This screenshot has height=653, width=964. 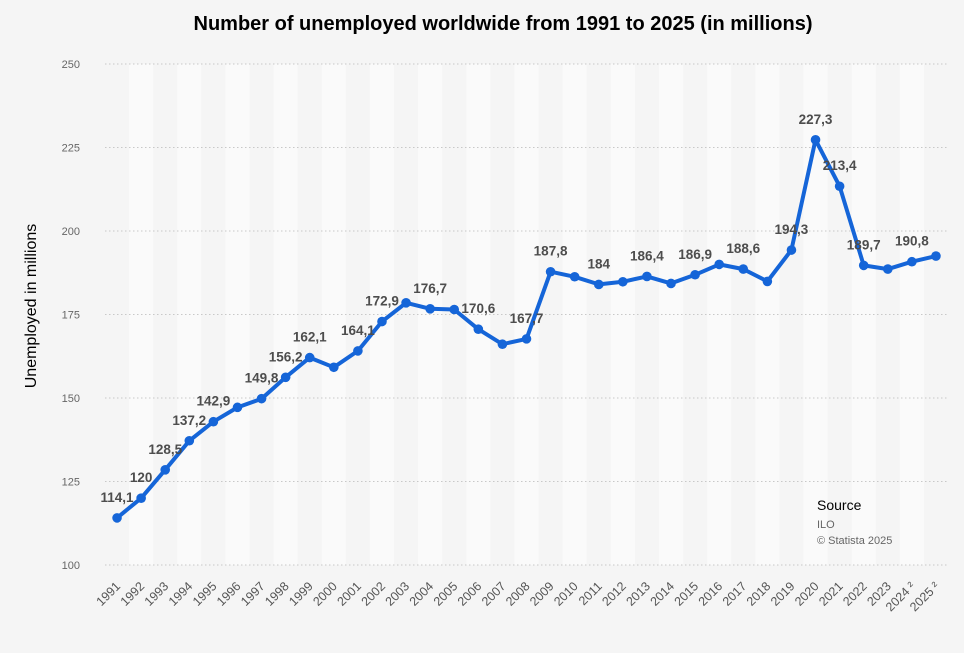 What do you see at coordinates (743, 248) in the screenshot?
I see `data-label: 188,6` at bounding box center [743, 248].